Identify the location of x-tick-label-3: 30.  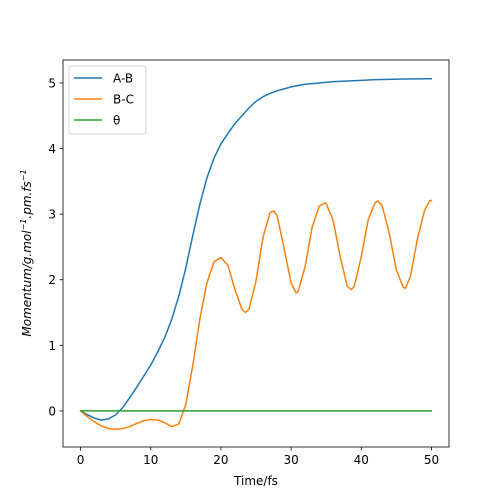
(290, 460).